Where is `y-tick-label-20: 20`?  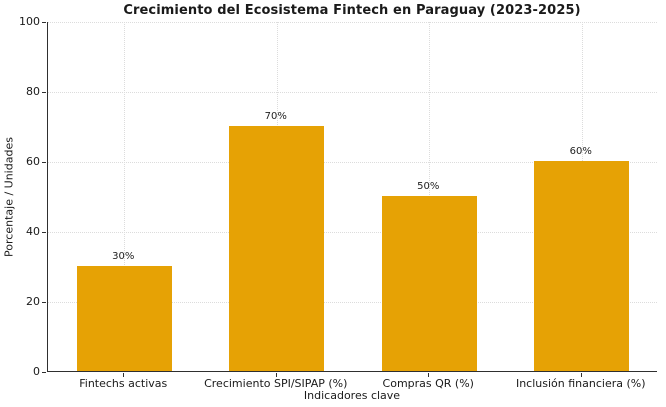
y-tick-label-20: 20 is located at coordinates (33, 301).